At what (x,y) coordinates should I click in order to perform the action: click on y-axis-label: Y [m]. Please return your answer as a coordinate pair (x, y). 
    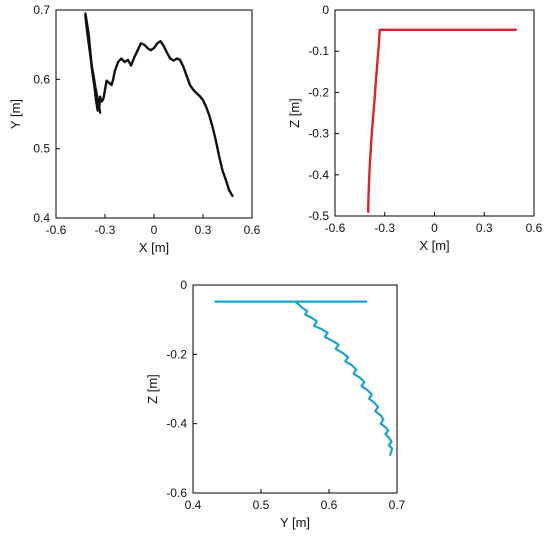
    Looking at the image, I should click on (15, 114).